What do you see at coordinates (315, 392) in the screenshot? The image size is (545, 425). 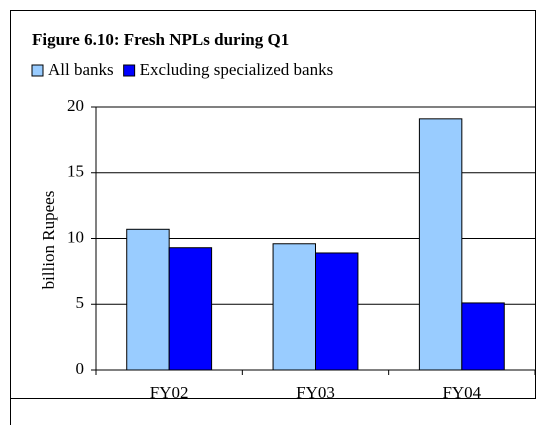 I see `x-tick-label: FY03` at bounding box center [315, 392].